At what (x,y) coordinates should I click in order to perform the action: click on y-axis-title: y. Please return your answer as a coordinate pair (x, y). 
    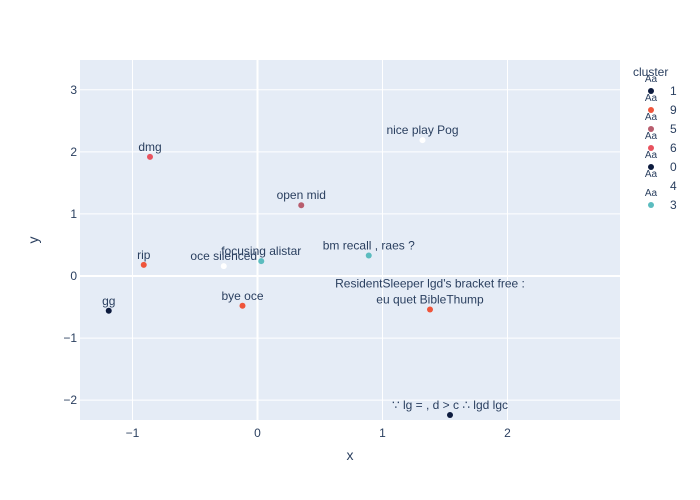
    Looking at the image, I should click on (33, 240).